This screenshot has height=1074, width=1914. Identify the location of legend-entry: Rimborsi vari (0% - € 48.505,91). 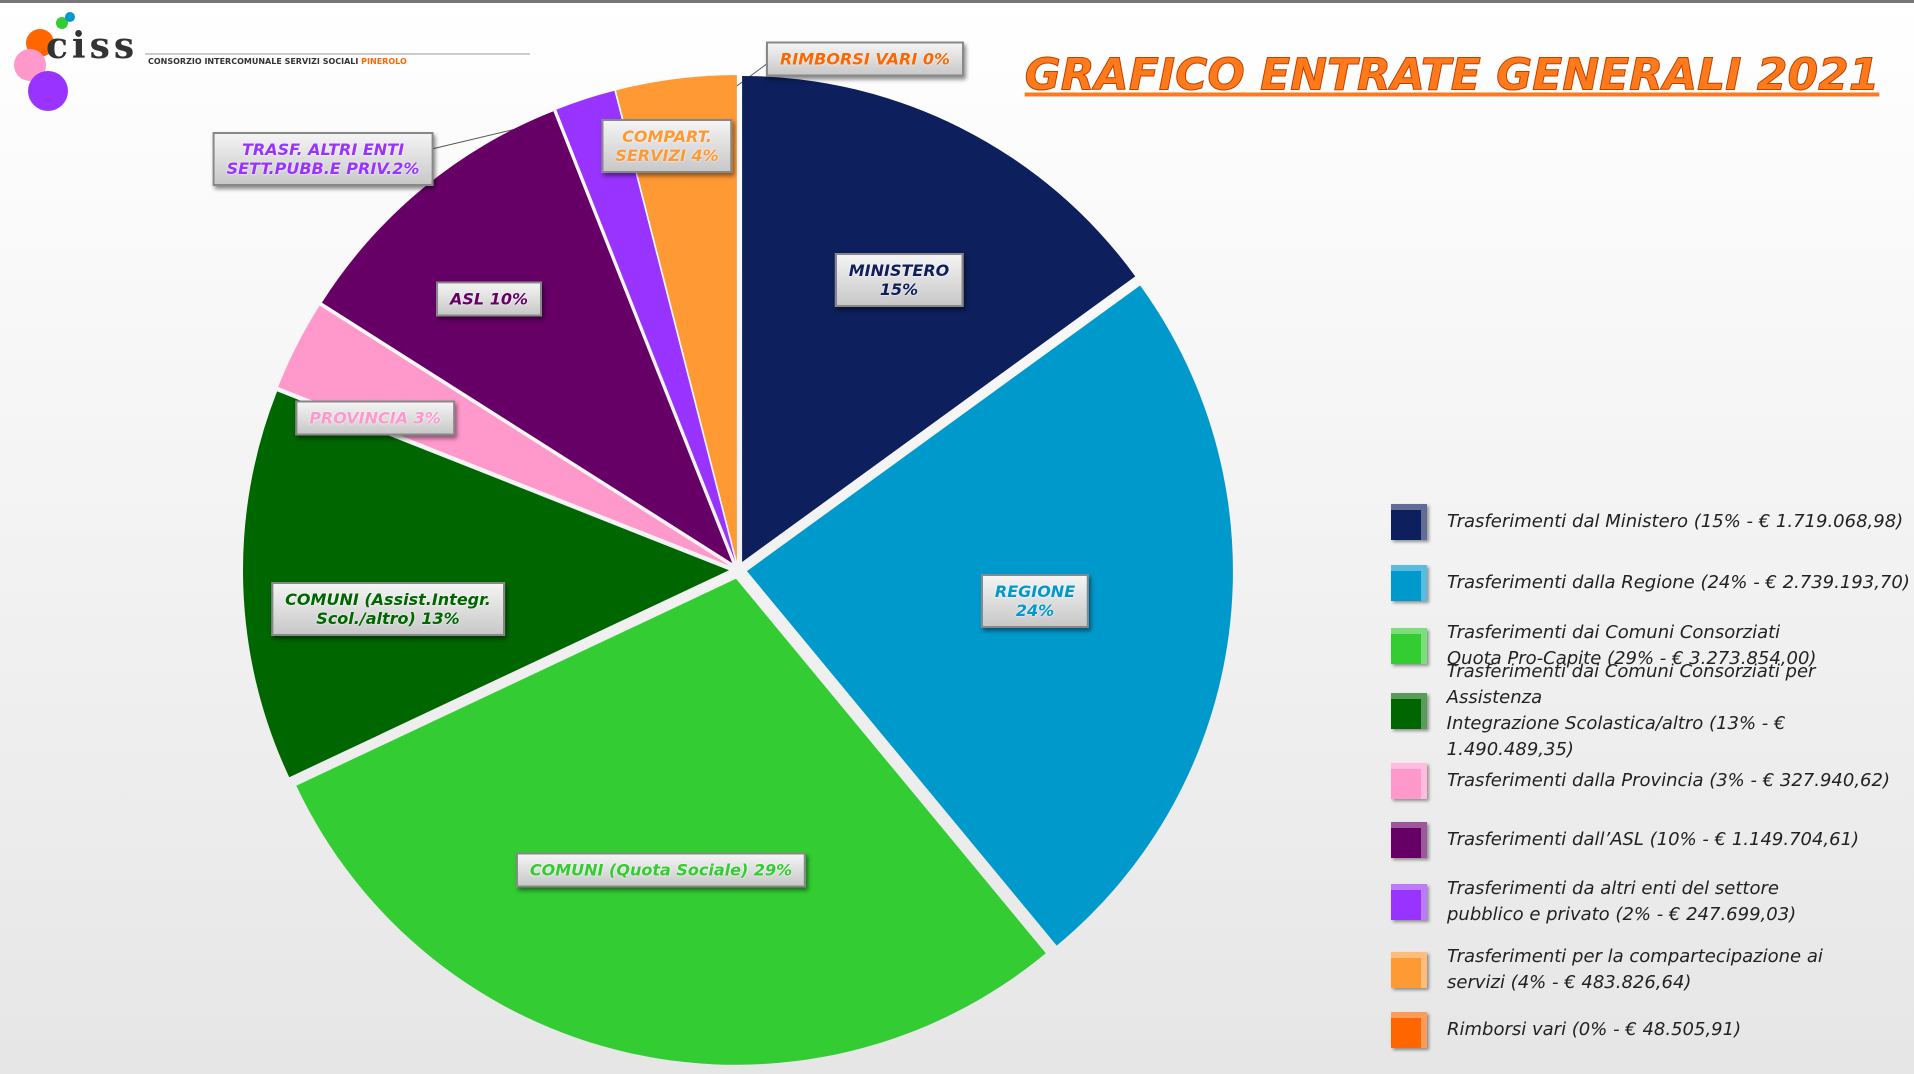
(1566, 1030).